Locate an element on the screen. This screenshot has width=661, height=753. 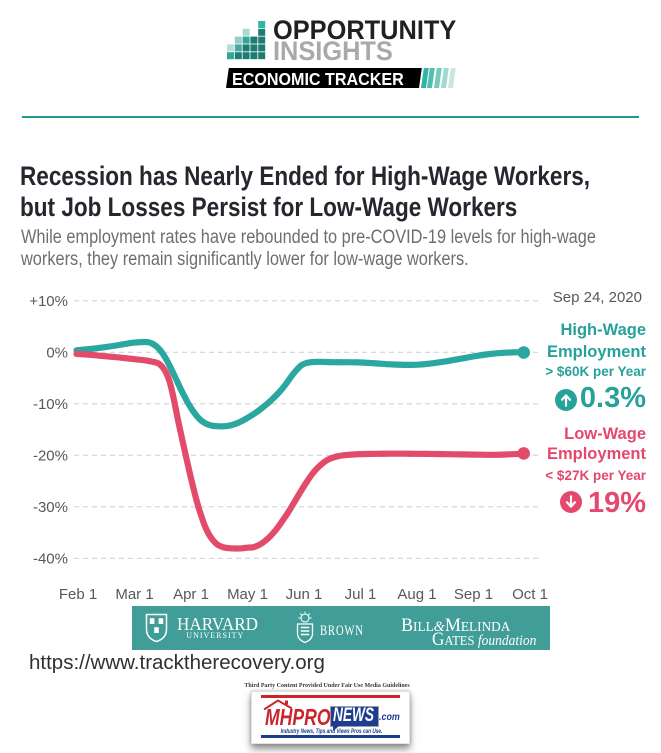
svg-text: Apr 1 is located at coordinates (191, 594).